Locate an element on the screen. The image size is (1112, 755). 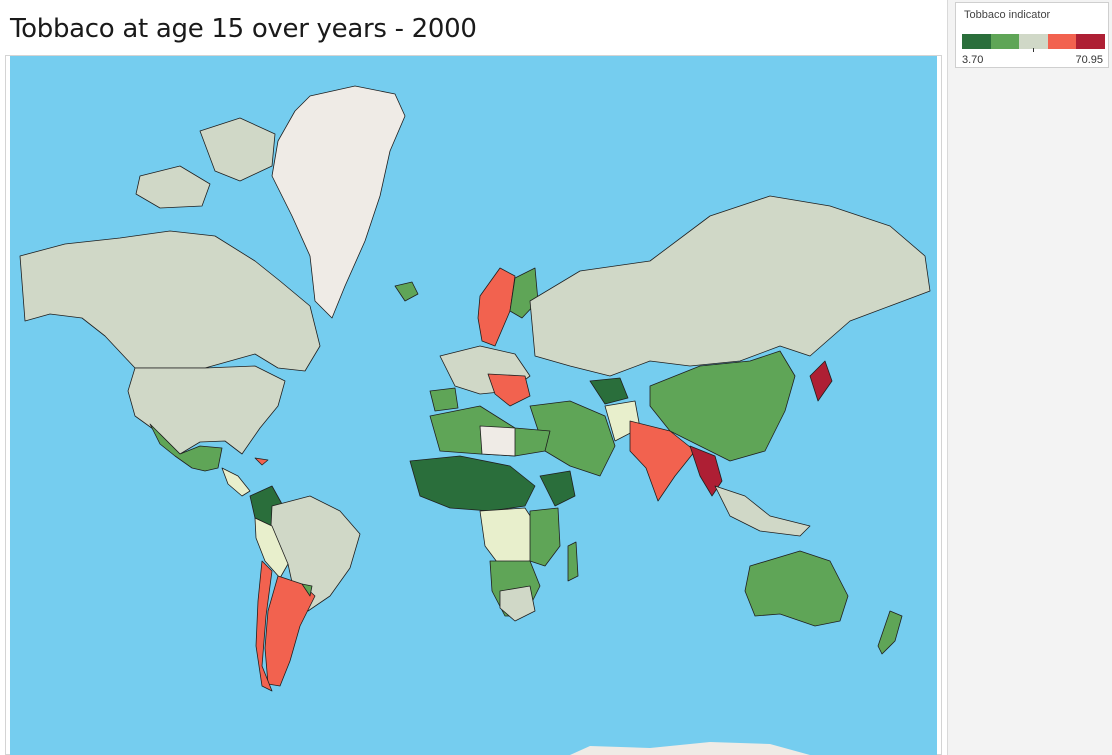
country-canada-islands is located at coordinates (237, 149).